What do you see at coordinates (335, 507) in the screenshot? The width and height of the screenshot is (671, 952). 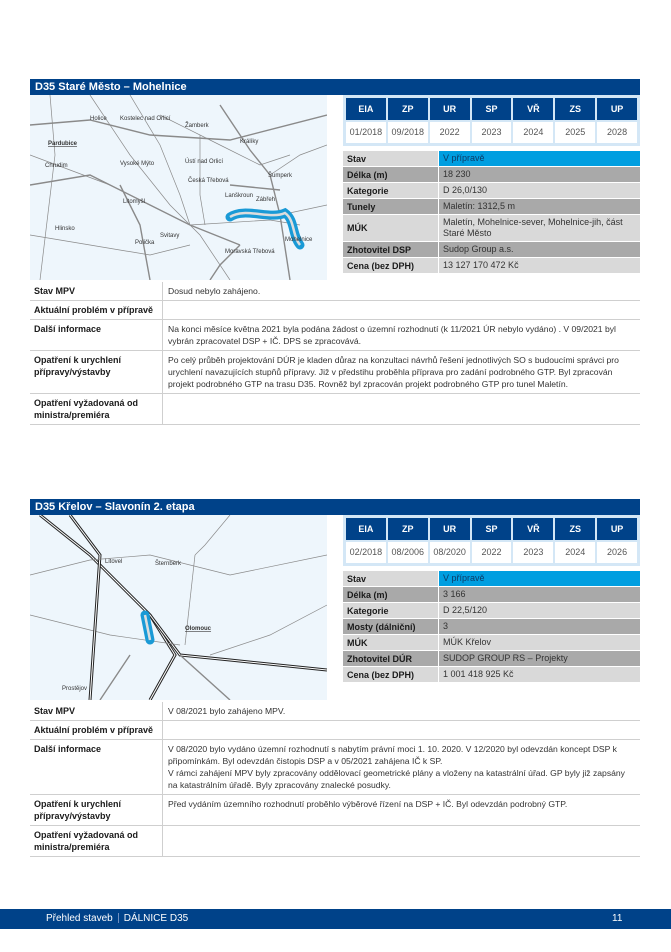 I see `project-title: D35 Křelov – Slavonín 2. etapa` at bounding box center [335, 507].